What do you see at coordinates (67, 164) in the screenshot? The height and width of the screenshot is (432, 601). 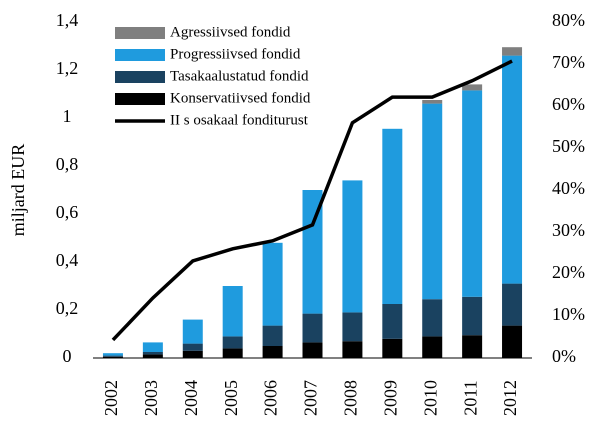 I see `y-tick-label: 0,8` at bounding box center [67, 164].